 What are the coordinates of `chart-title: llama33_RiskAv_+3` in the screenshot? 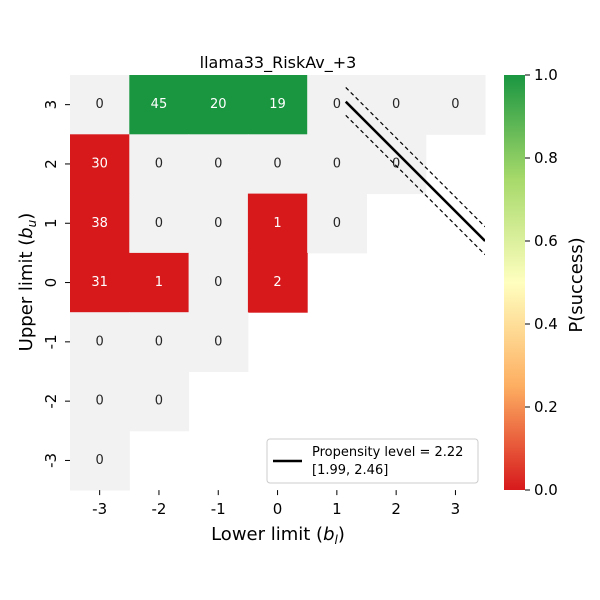 It's located at (278, 63).